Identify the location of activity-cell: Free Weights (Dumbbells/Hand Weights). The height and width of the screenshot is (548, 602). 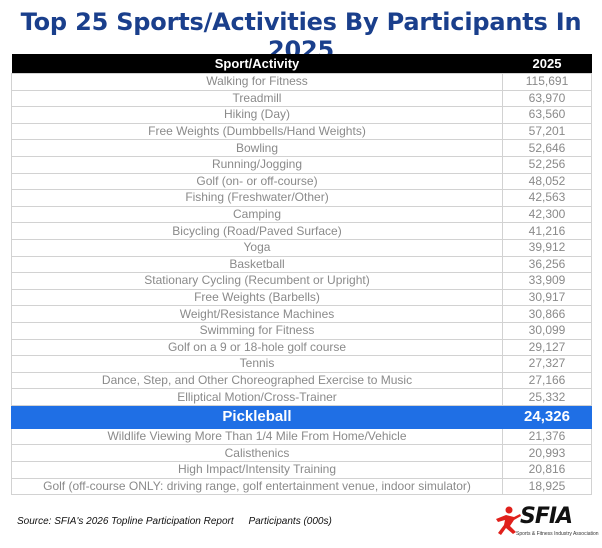
(257, 131).